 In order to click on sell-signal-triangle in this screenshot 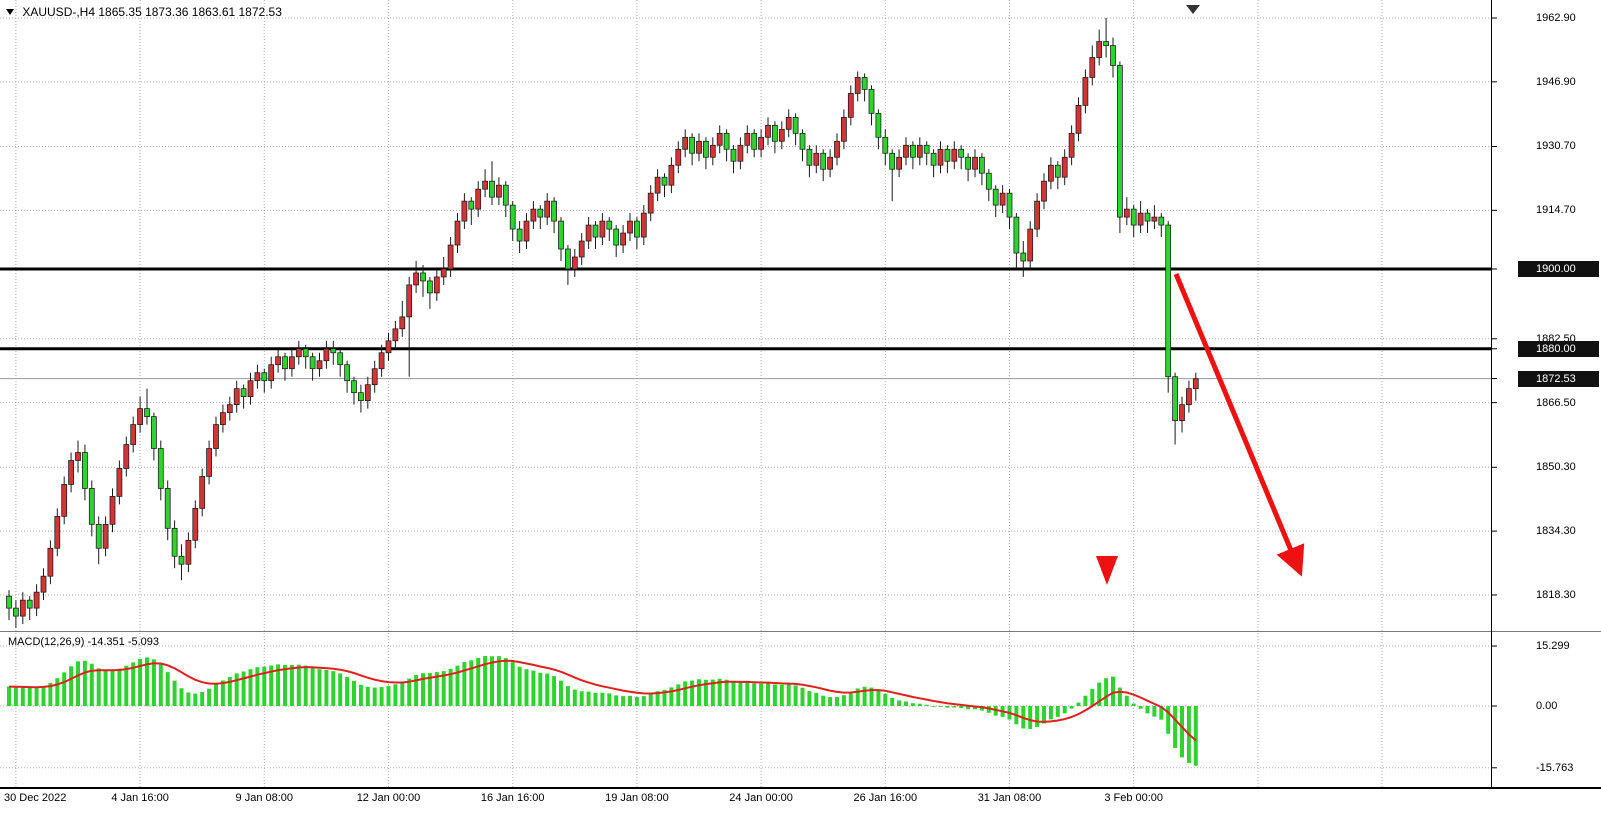, I will do `click(1107, 570)`.